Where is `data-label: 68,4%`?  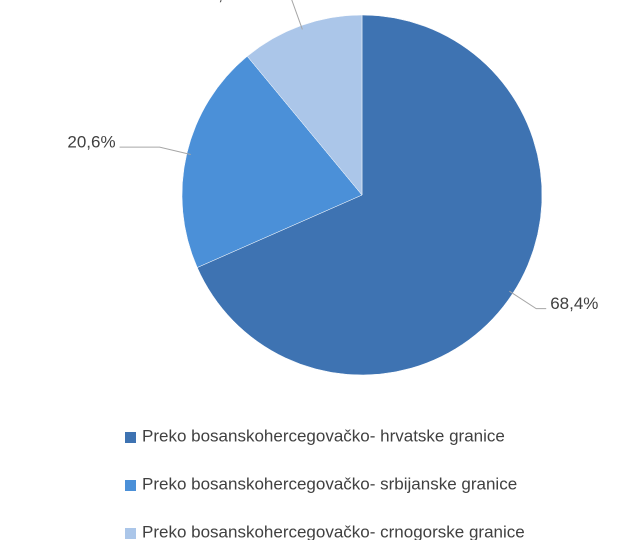 data-label: 68,4% is located at coordinates (574, 303).